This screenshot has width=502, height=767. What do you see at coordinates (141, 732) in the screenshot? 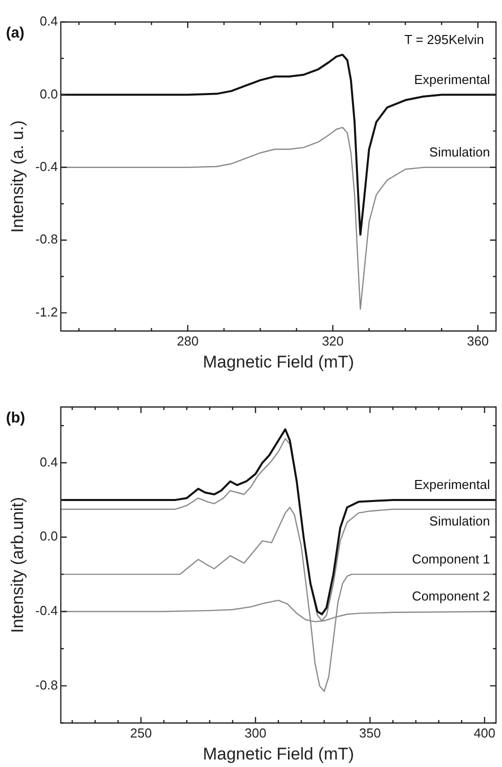
I see `x-tick-label: 250` at bounding box center [141, 732].